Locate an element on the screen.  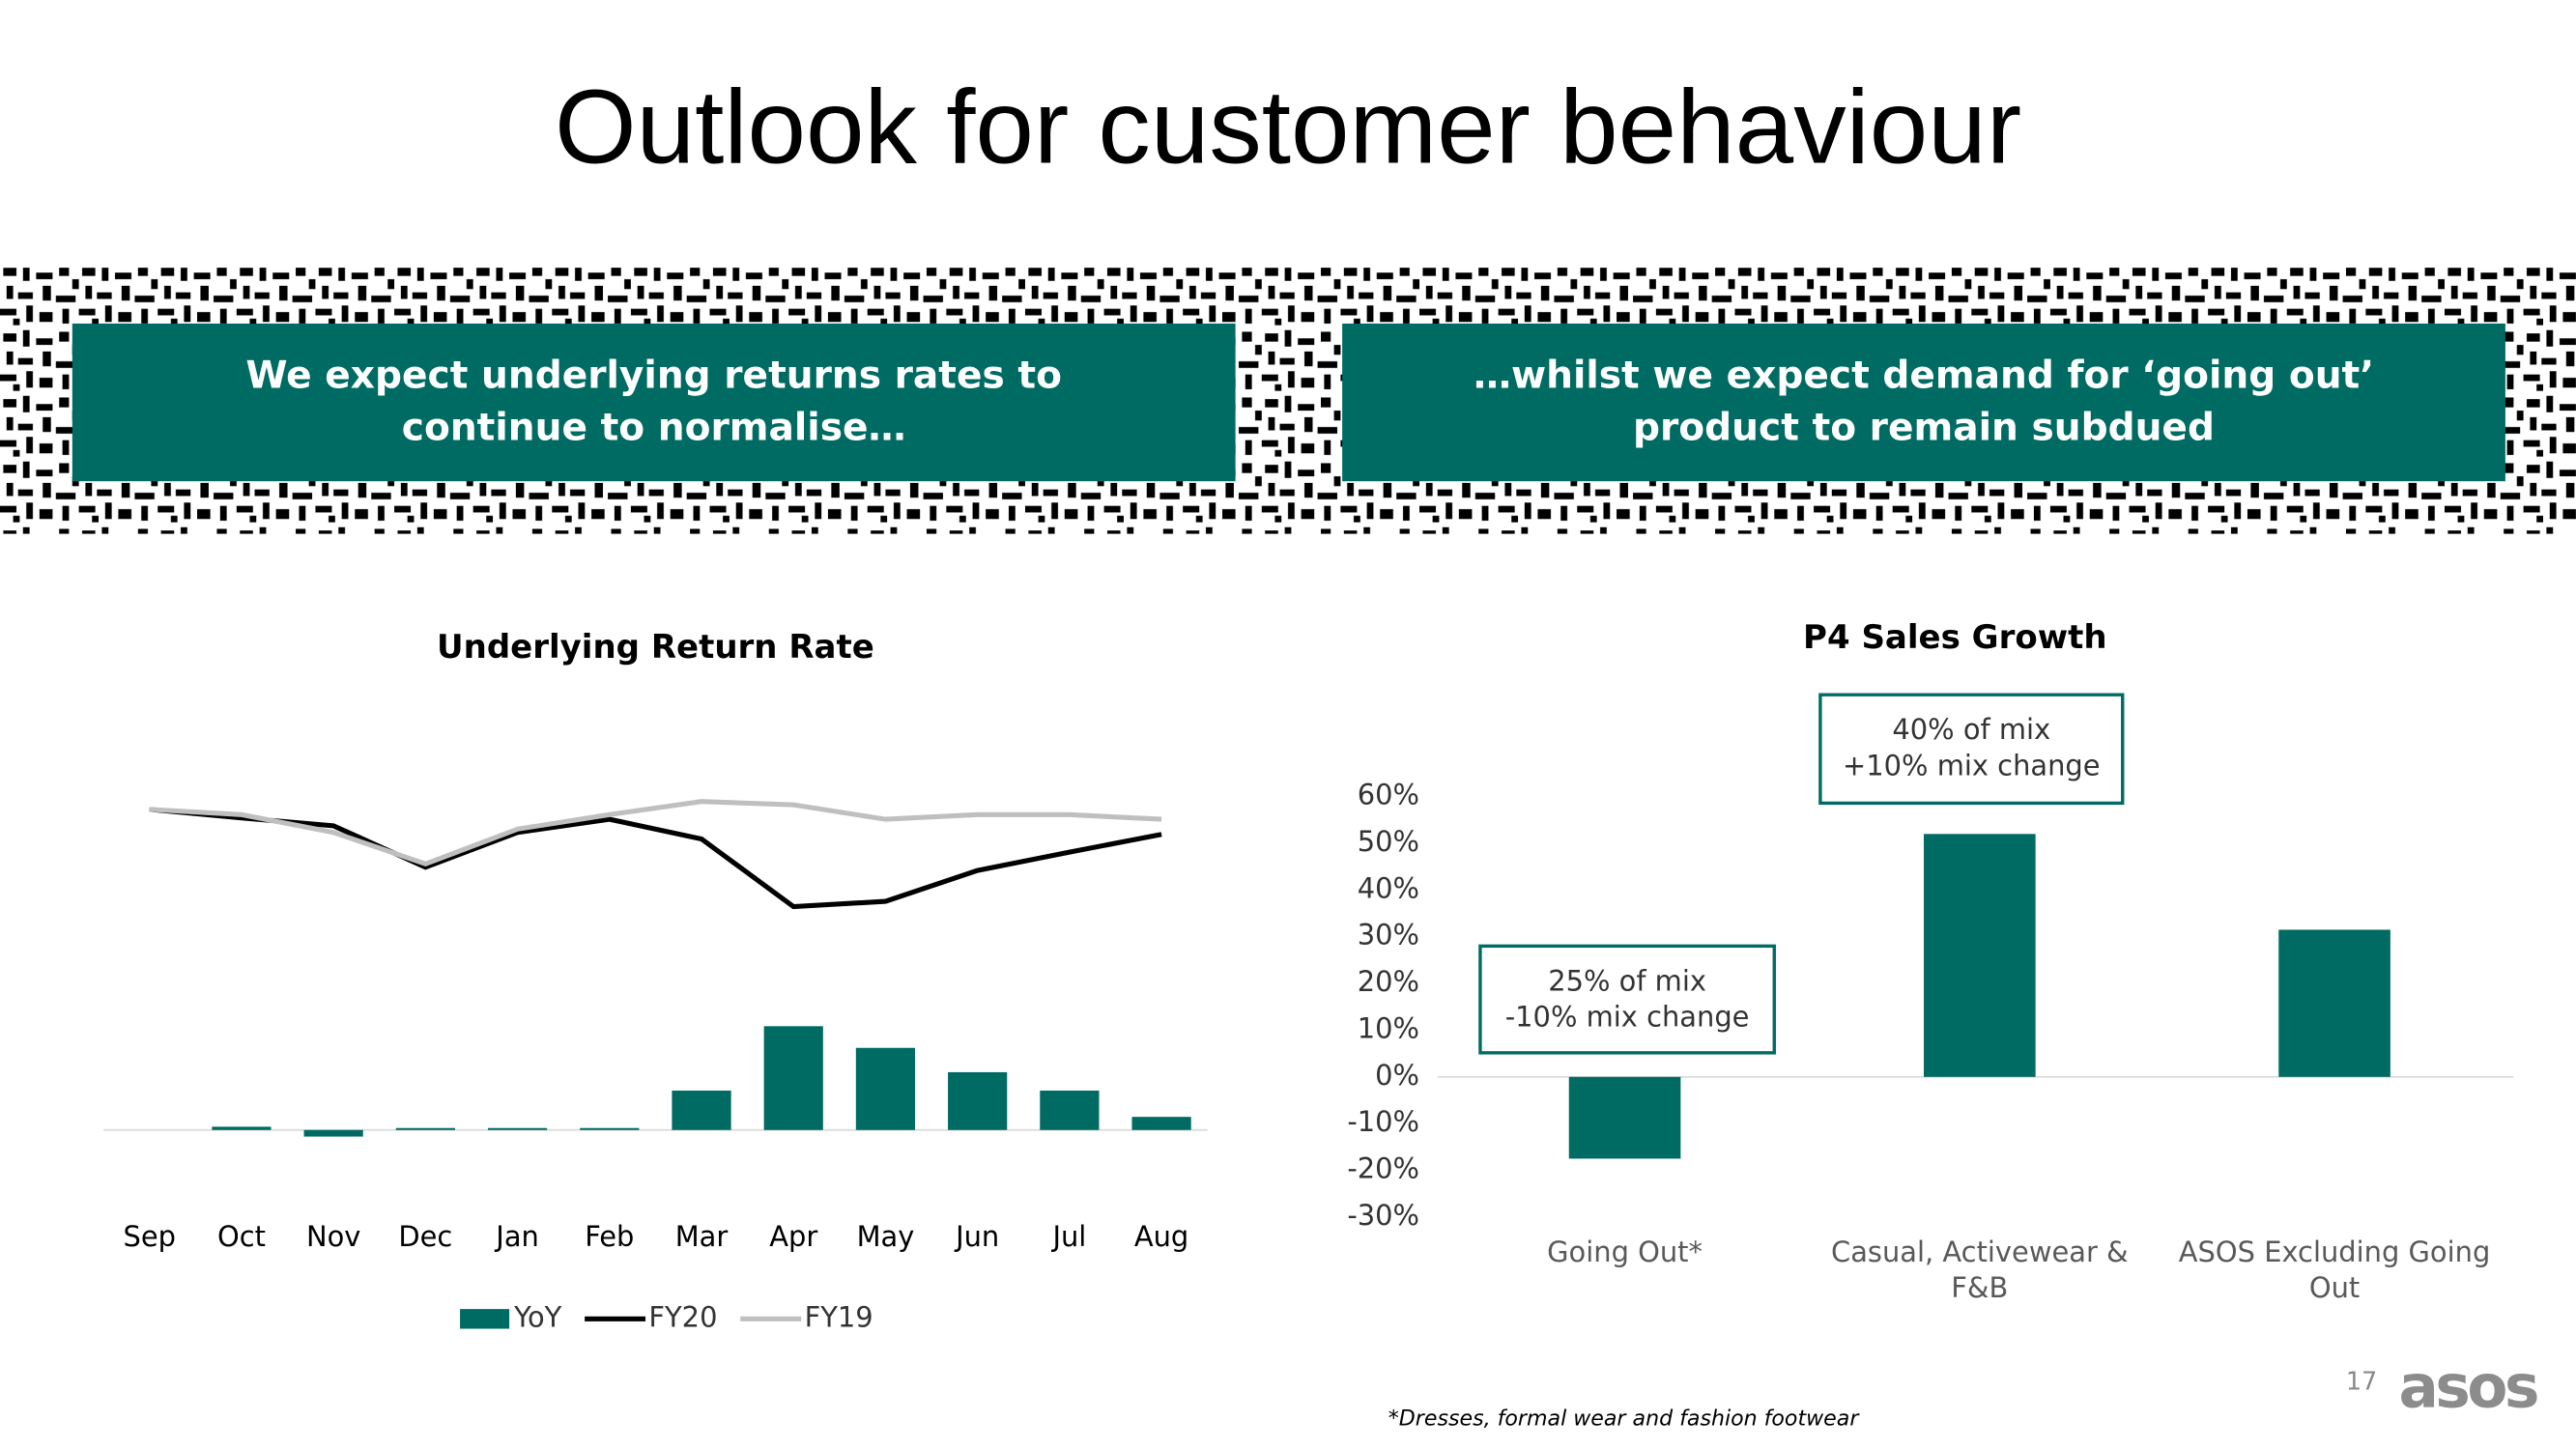
banner-text: …whilst we expect demand for ‘going out’ is located at coordinates (1924, 376).